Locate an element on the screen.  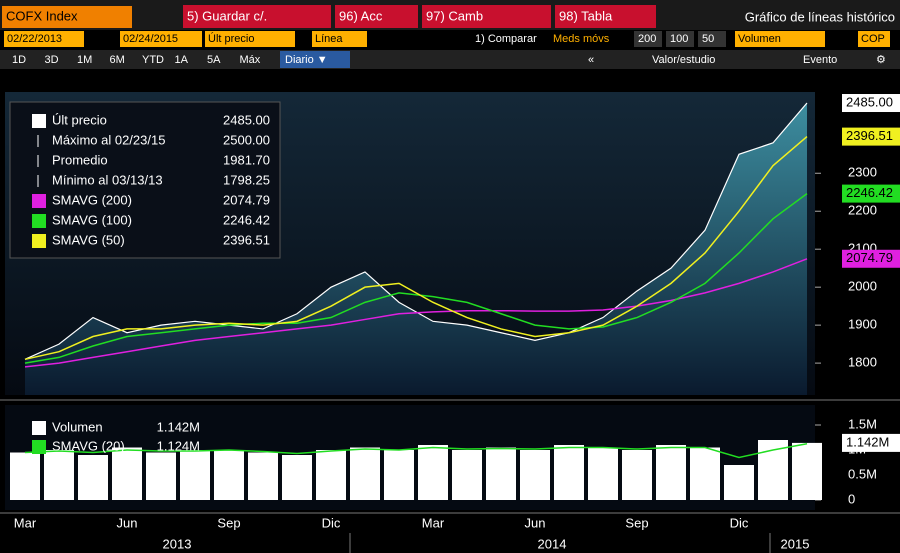
legend-name: SMAVG (50) is located at coordinates (88, 239).